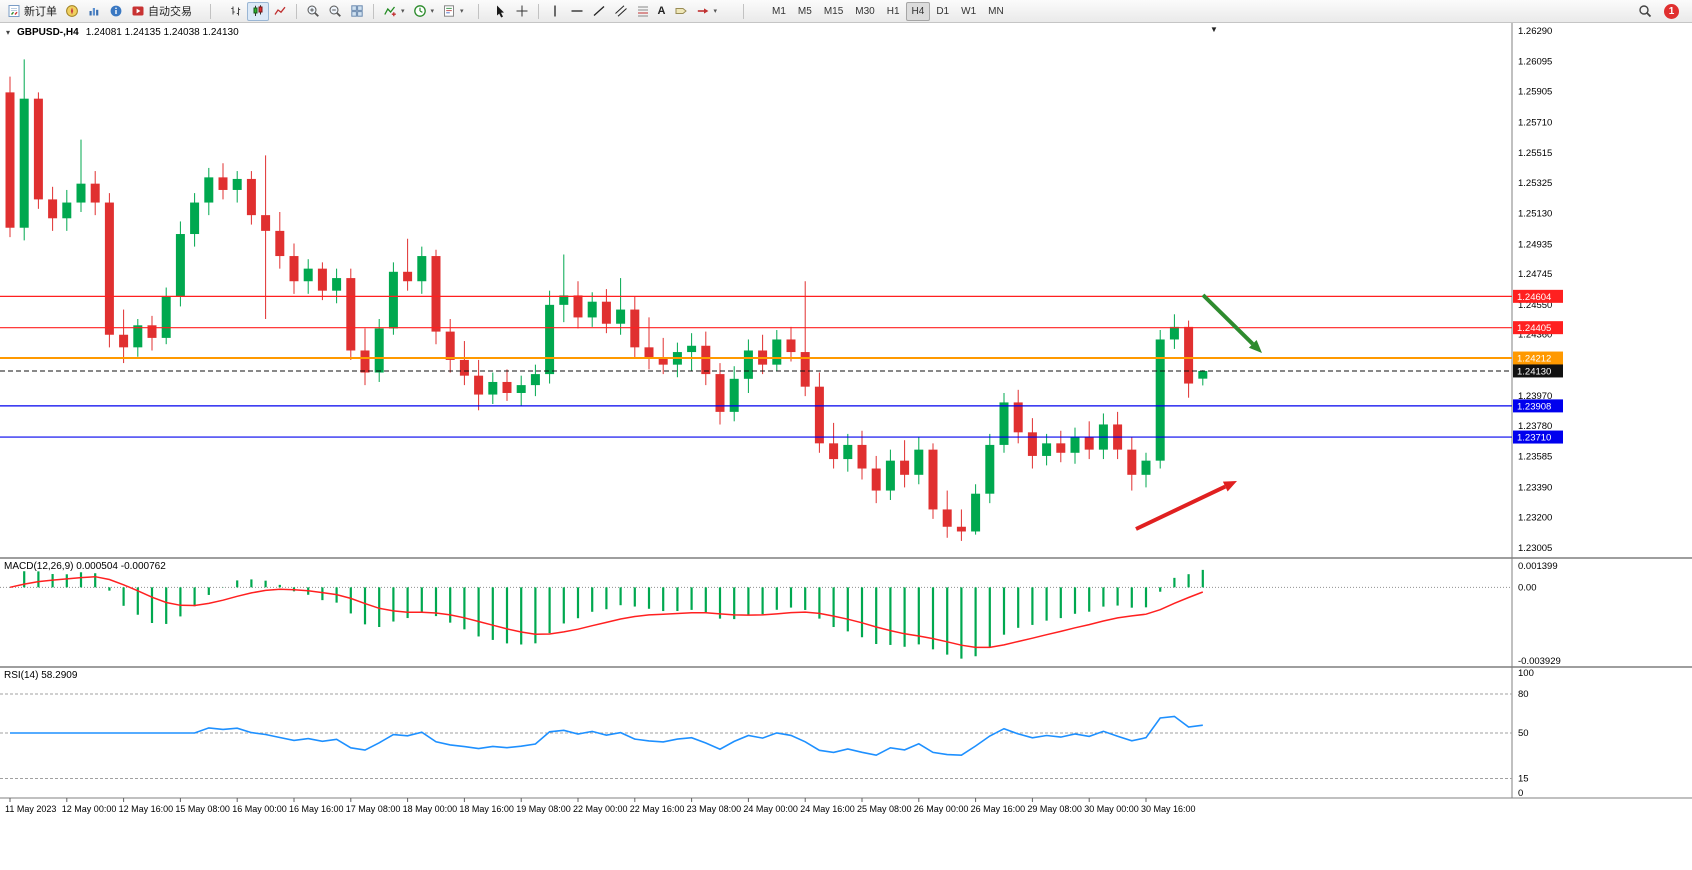 The image size is (1692, 870). I want to click on new-order-button: 新订单, so click(32, 11).